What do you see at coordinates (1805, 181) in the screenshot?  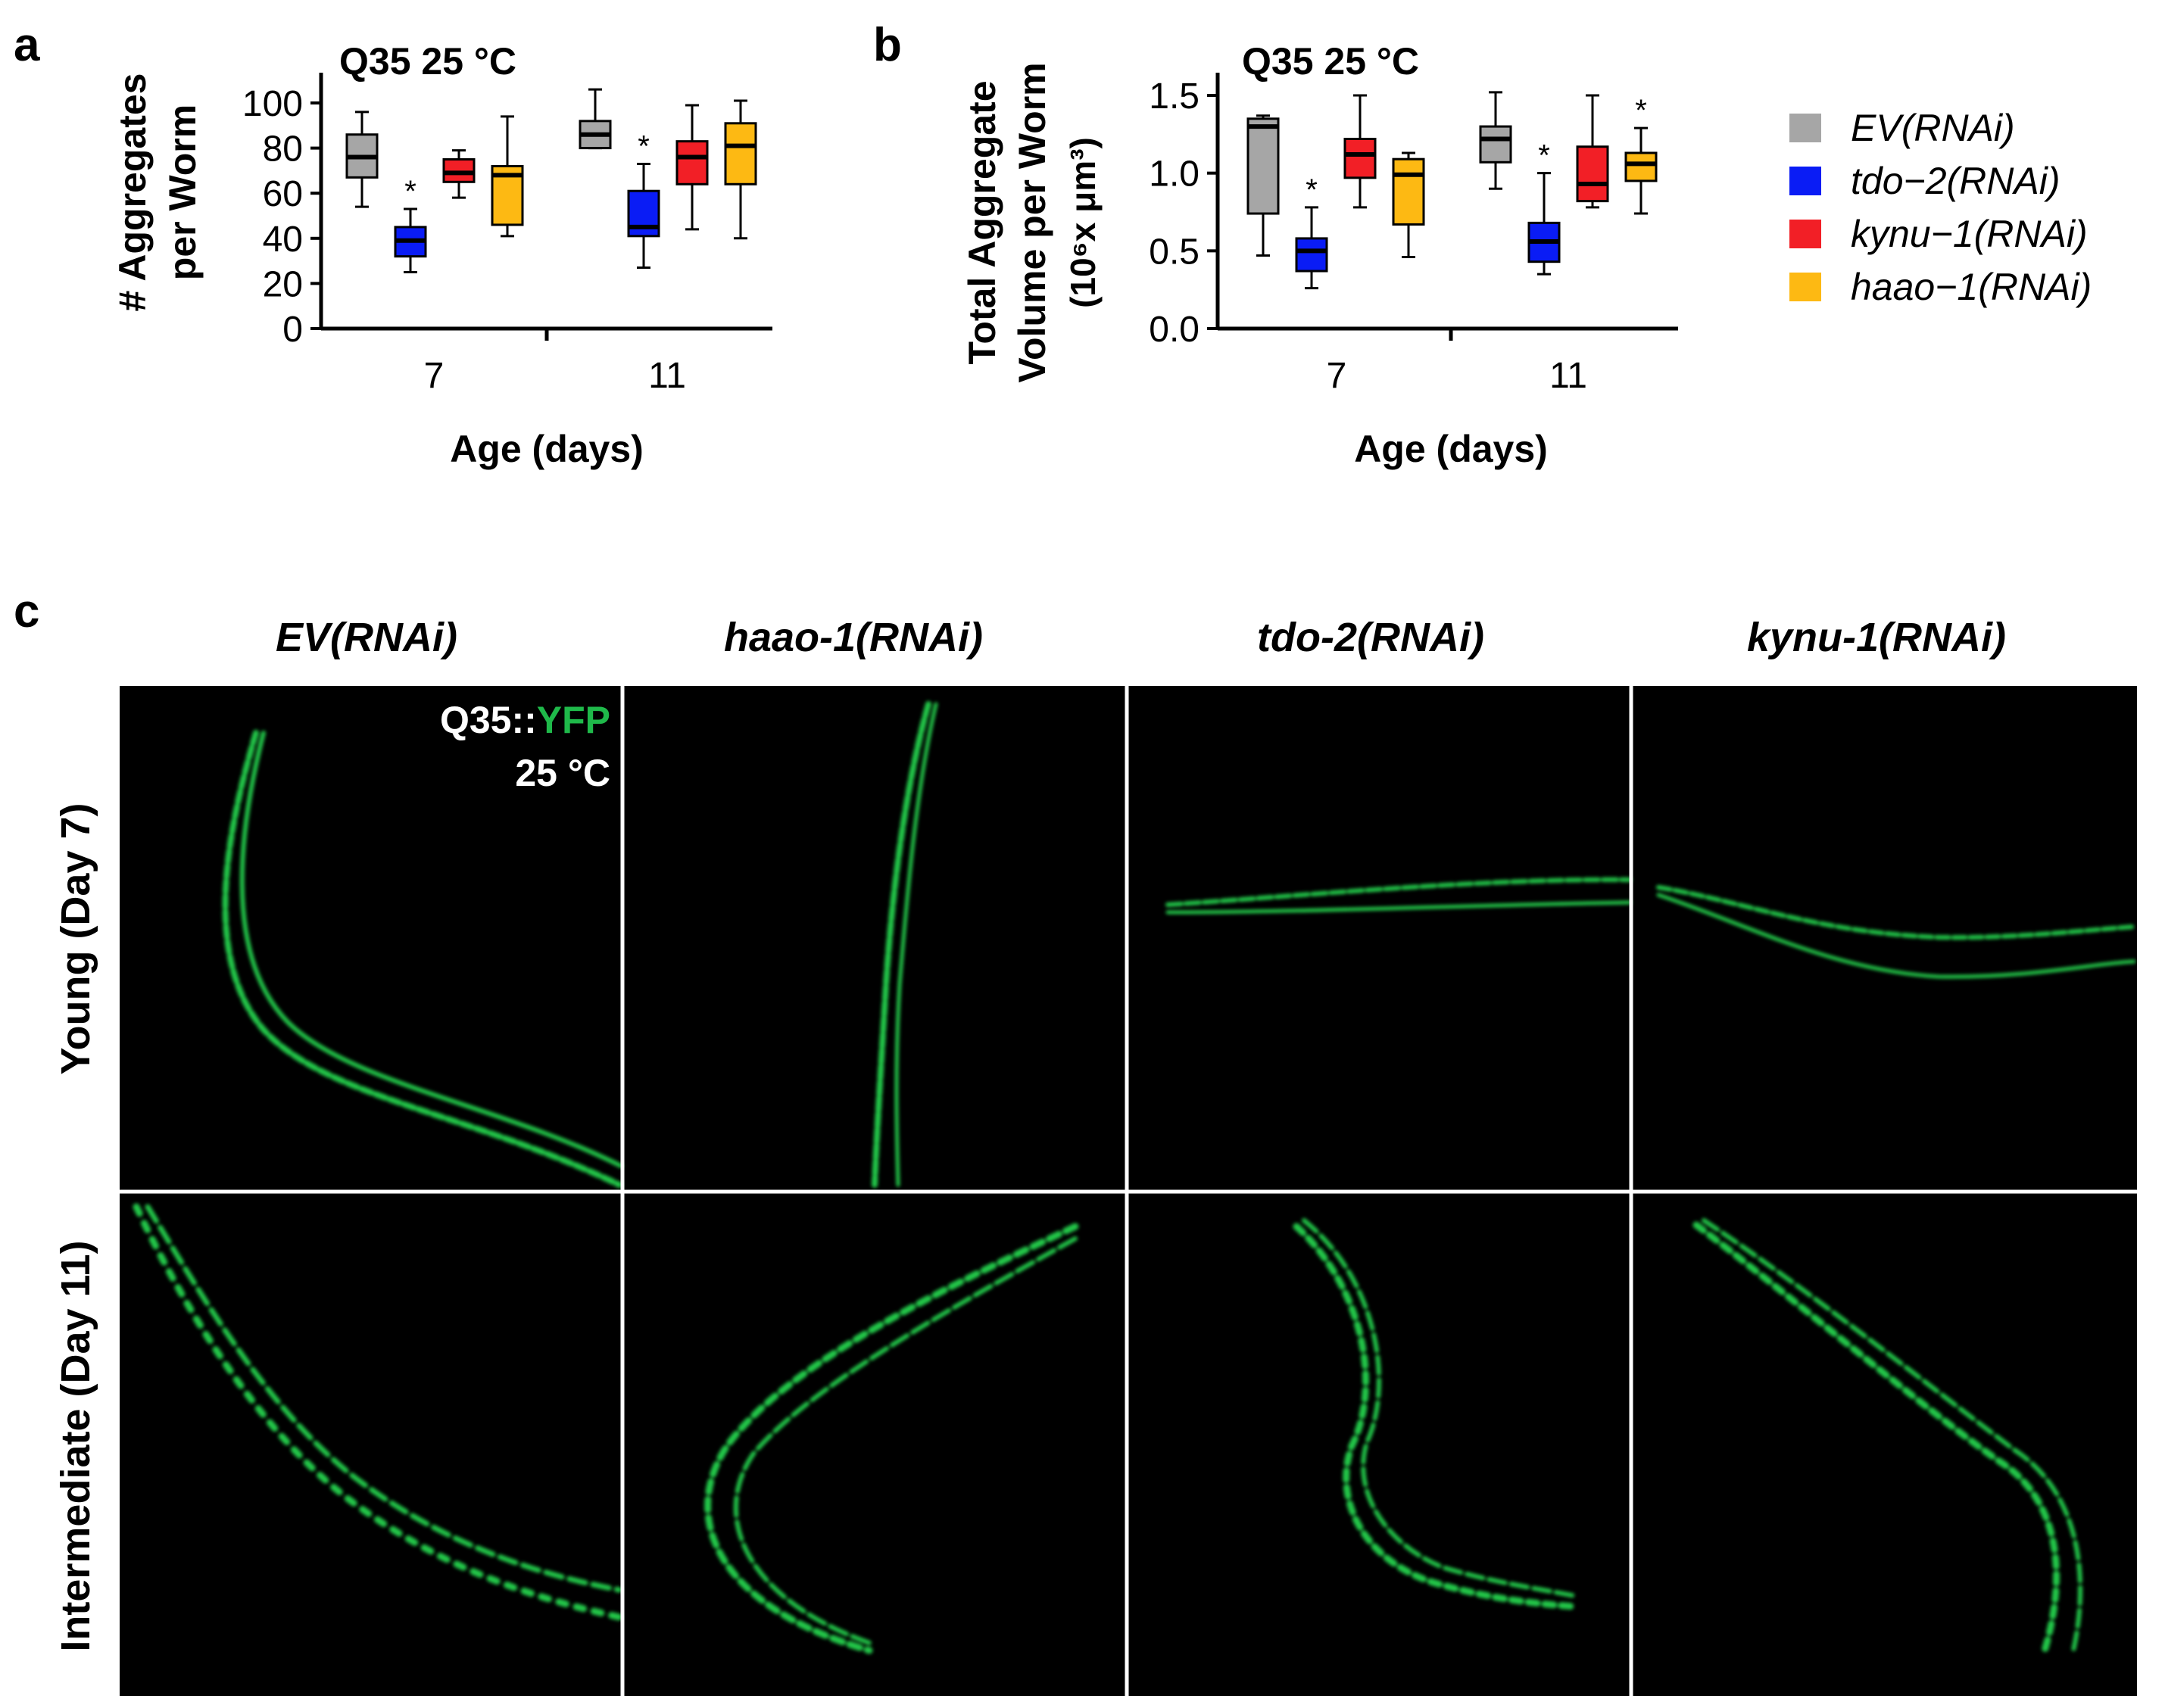 I see `legend-swatch-tdo2` at bounding box center [1805, 181].